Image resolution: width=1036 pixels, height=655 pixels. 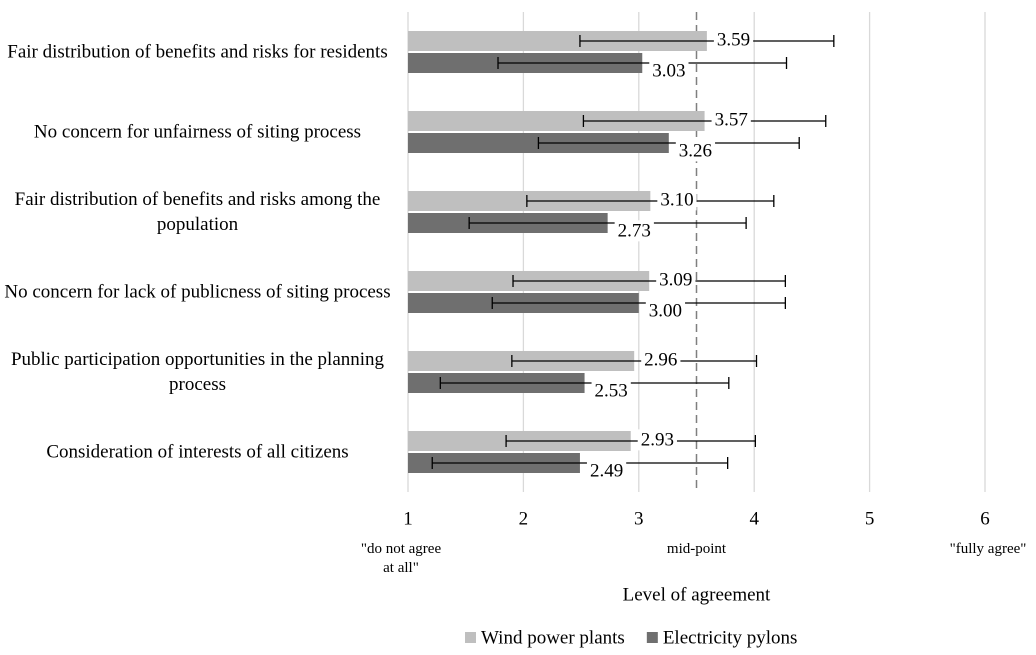 I want to click on value-label: 3.09, so click(x=675, y=279).